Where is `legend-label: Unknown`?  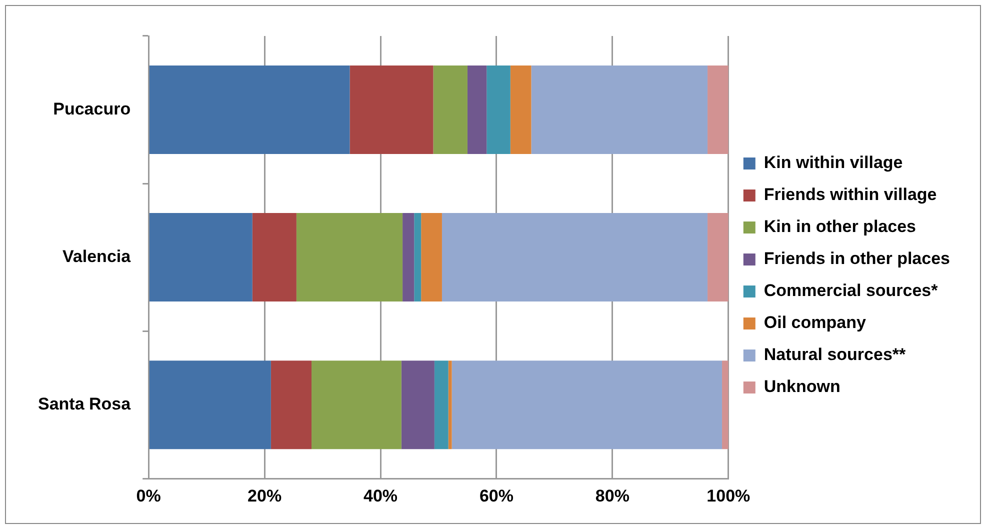
legend-label: Unknown is located at coordinates (802, 386).